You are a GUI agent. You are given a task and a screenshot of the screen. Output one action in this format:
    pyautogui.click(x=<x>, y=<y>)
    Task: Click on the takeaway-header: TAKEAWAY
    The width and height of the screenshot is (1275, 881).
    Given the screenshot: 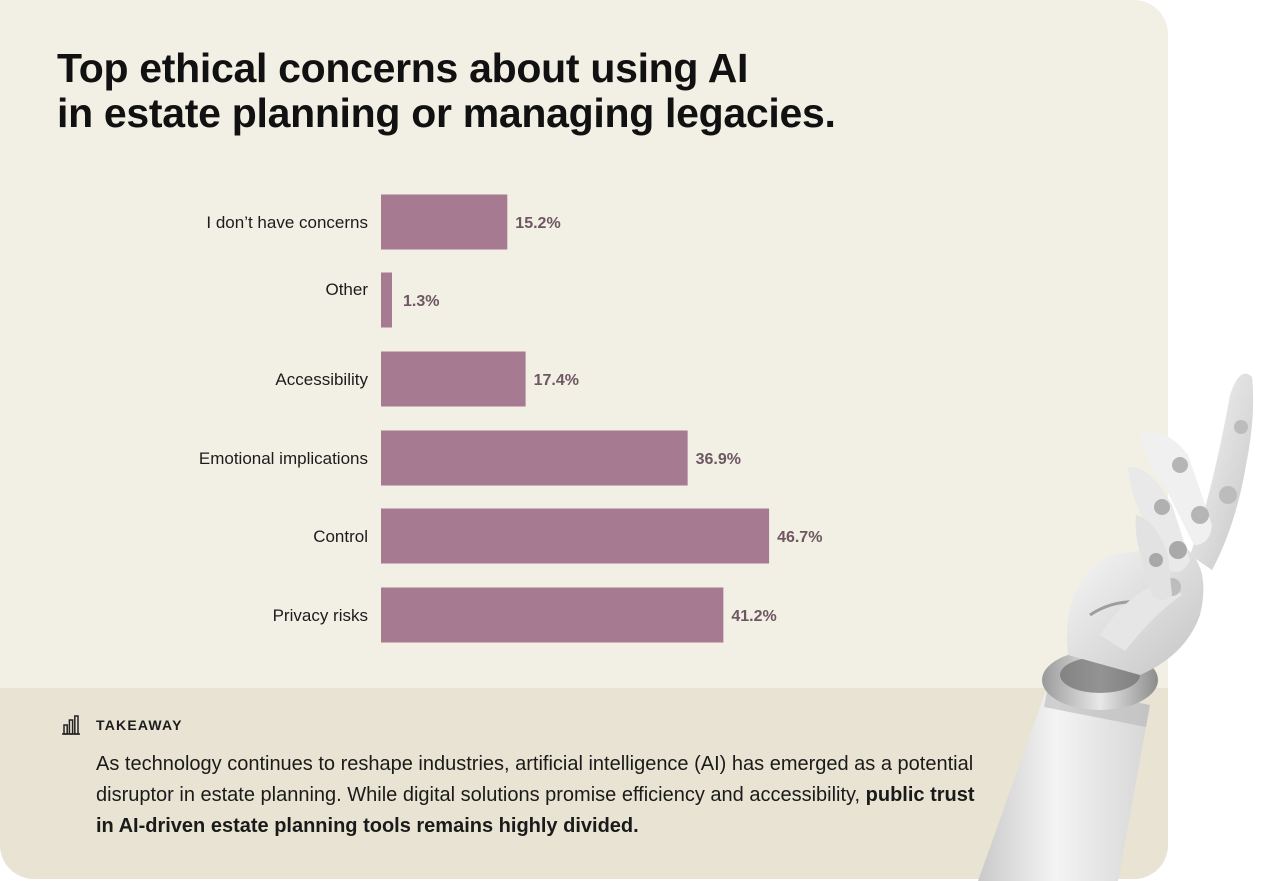 What is the action you would take?
    pyautogui.click(x=121, y=725)
    